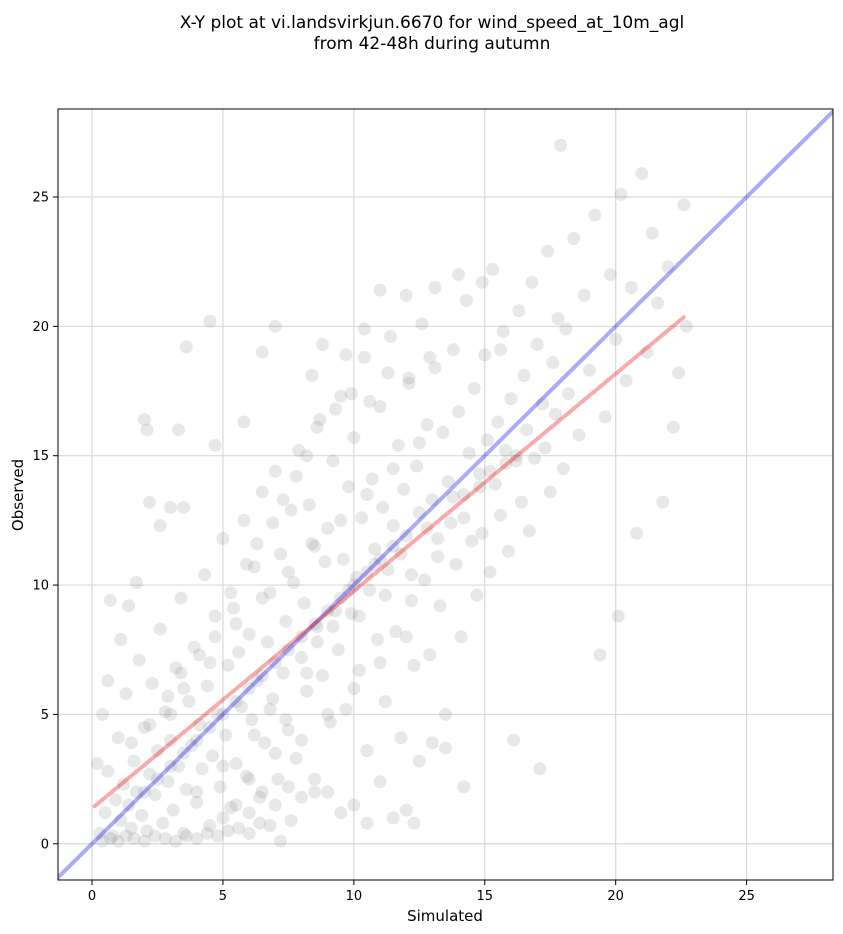 This screenshot has width=843, height=934. I want to click on chart-title-line2: from 42-48h during autumn, so click(432, 44).